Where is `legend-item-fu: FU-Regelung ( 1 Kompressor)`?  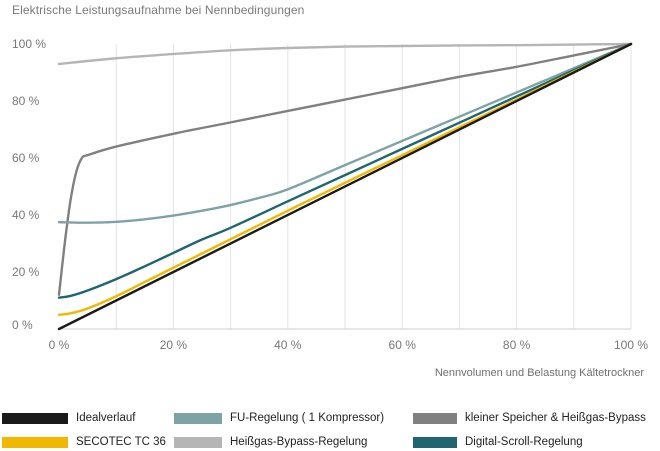
legend-item-fu: FU-Regelung ( 1 Kompressor) is located at coordinates (279, 418).